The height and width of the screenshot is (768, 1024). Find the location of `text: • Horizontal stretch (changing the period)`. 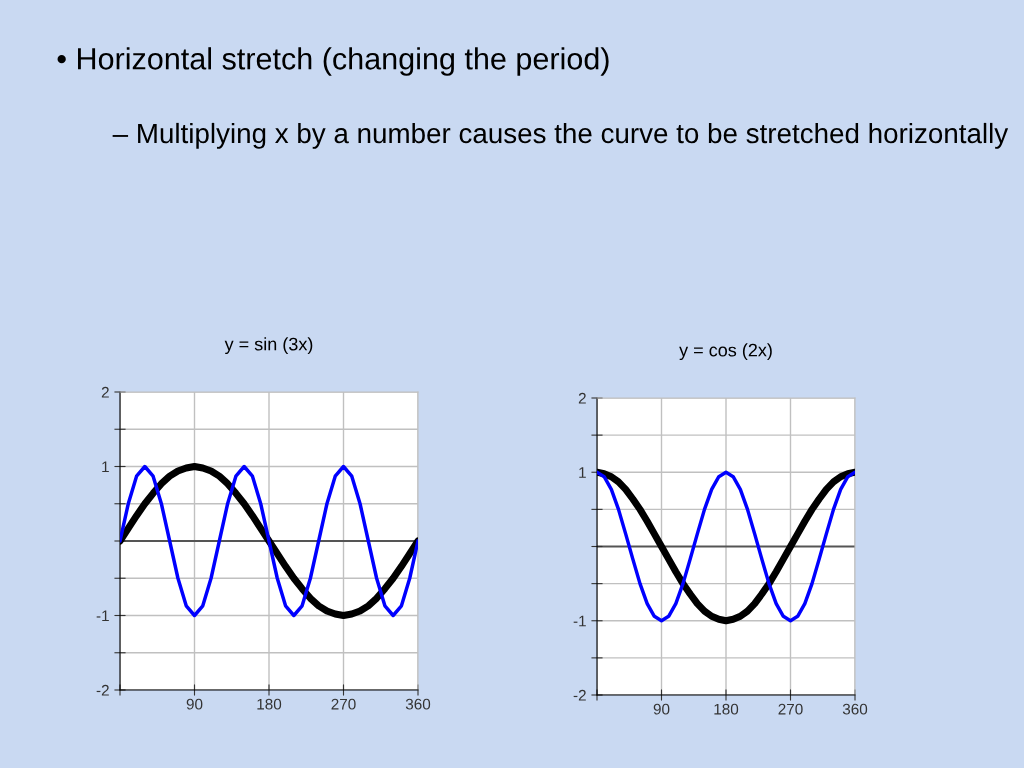

text: • Horizontal stretch (changing the period) is located at coordinates (333, 61).